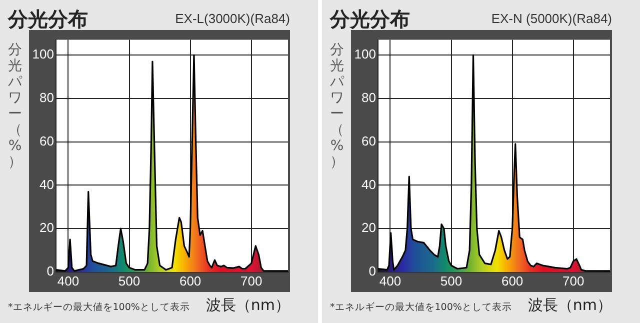  Describe the element at coordinates (551, 18) in the screenshot. I see `chart-subtitle: EX-N (5000K)(Ra84)` at that location.